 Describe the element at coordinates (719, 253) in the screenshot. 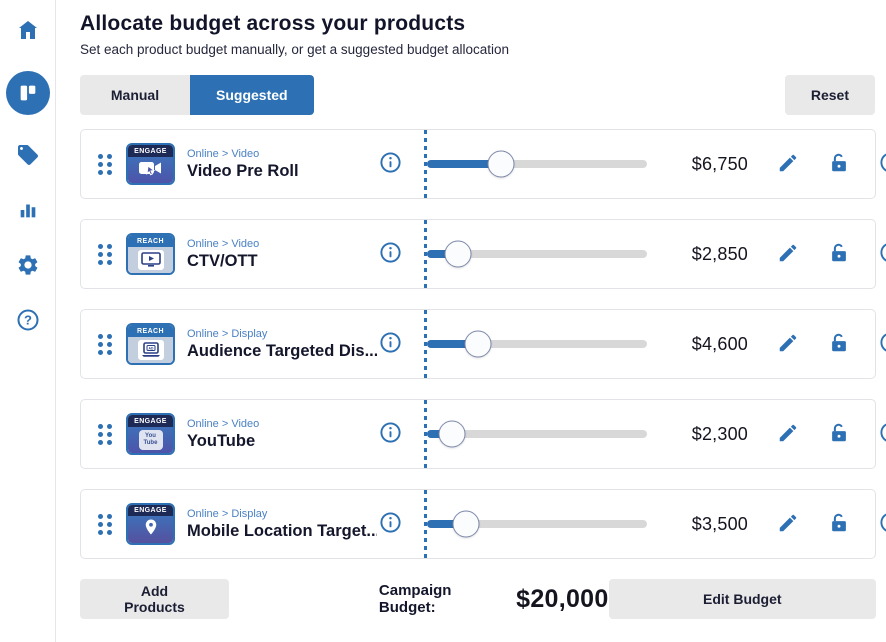

I see `budget-value: $2,850` at that location.